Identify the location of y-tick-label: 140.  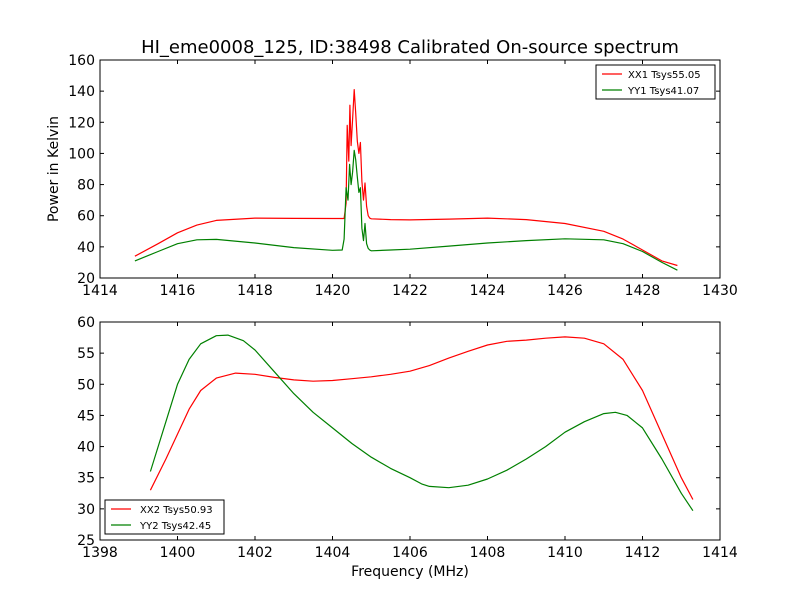
(81, 92).